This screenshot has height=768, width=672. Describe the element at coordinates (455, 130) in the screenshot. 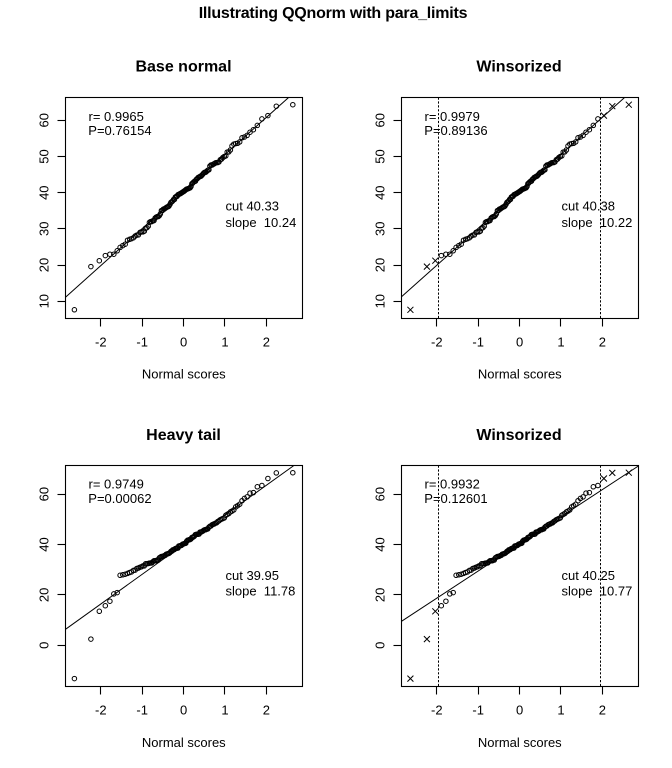

I see `svg-text: P=0.89136` at that location.